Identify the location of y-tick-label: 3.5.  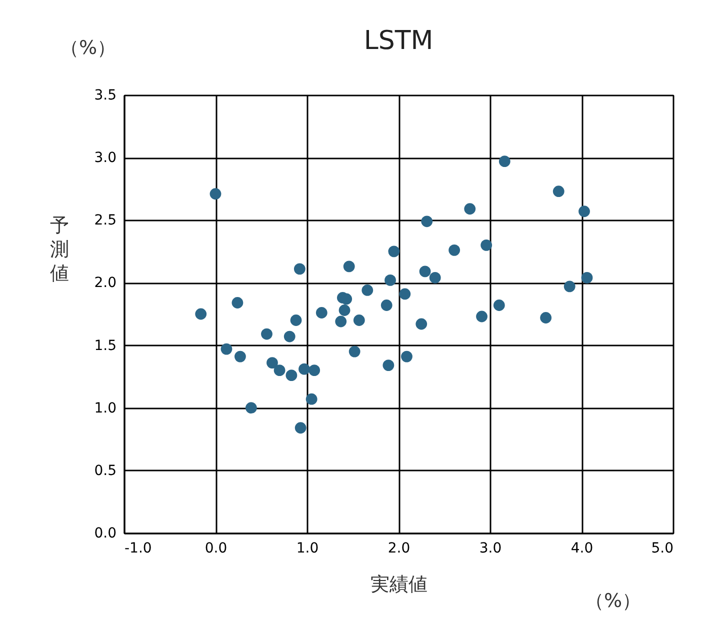
(105, 96).